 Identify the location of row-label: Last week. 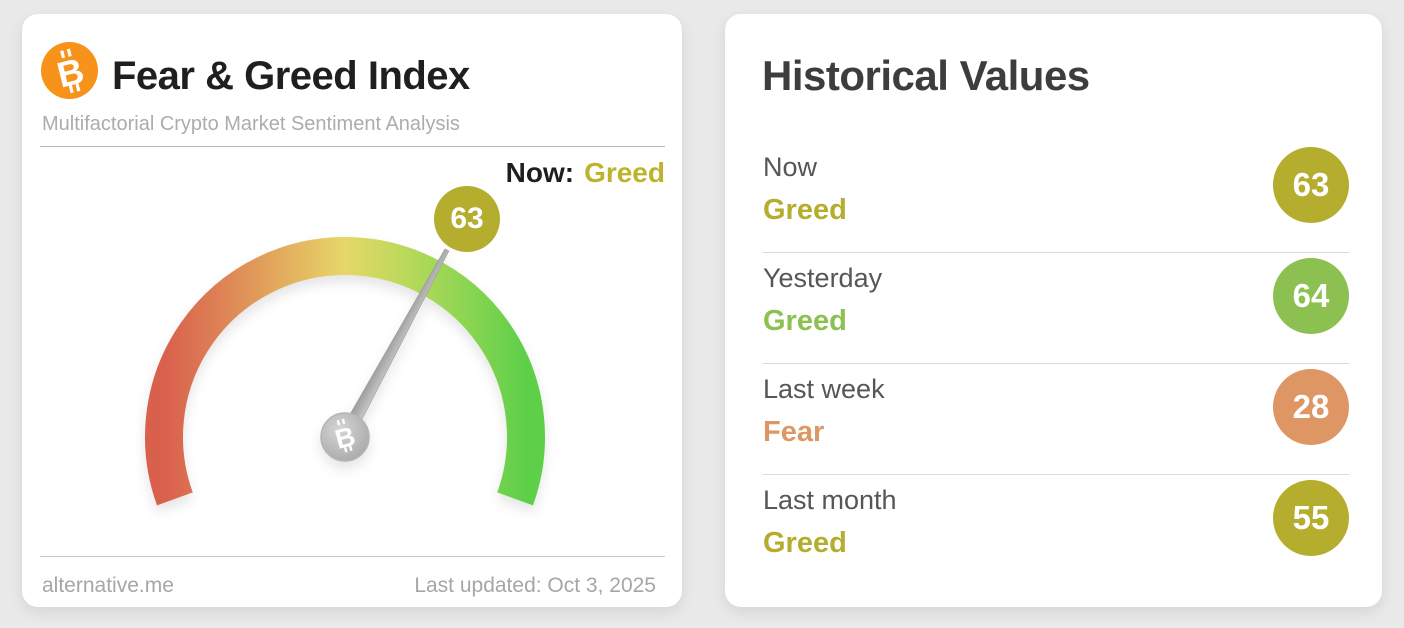
(824, 389).